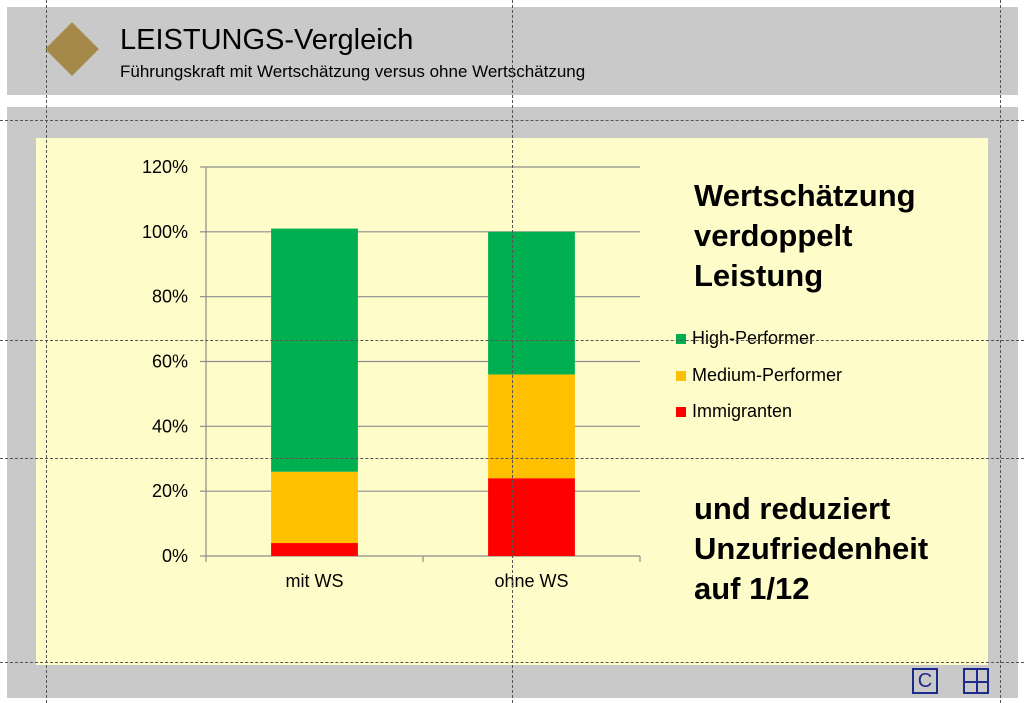 This screenshot has height=703, width=1024. I want to click on headline: Wertschätzung verdoppelt Leistung, so click(805, 236).